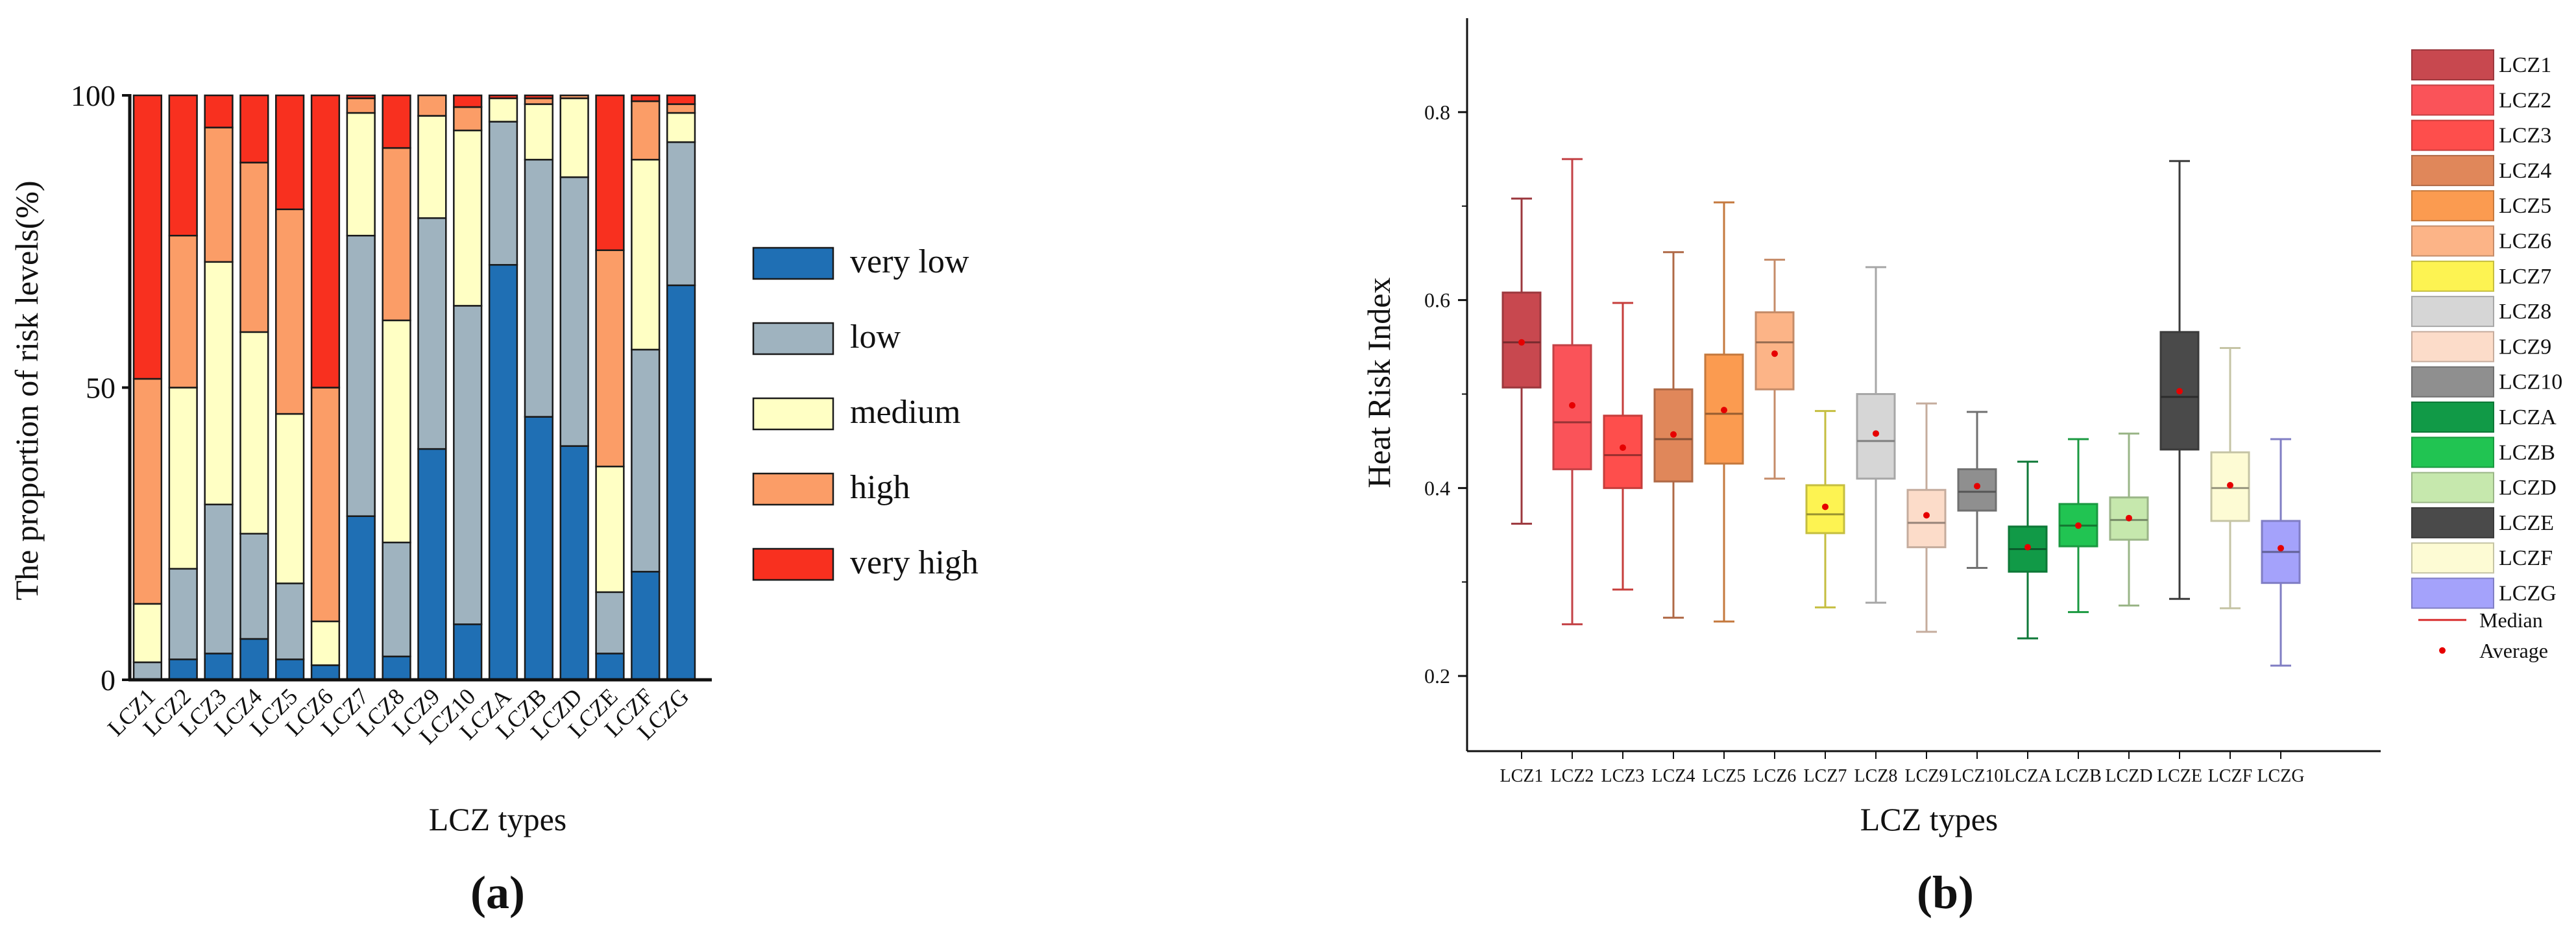 The height and width of the screenshot is (925, 2576). Describe the element at coordinates (2528, 417) in the screenshot. I see `legend-label: LCZA` at that location.